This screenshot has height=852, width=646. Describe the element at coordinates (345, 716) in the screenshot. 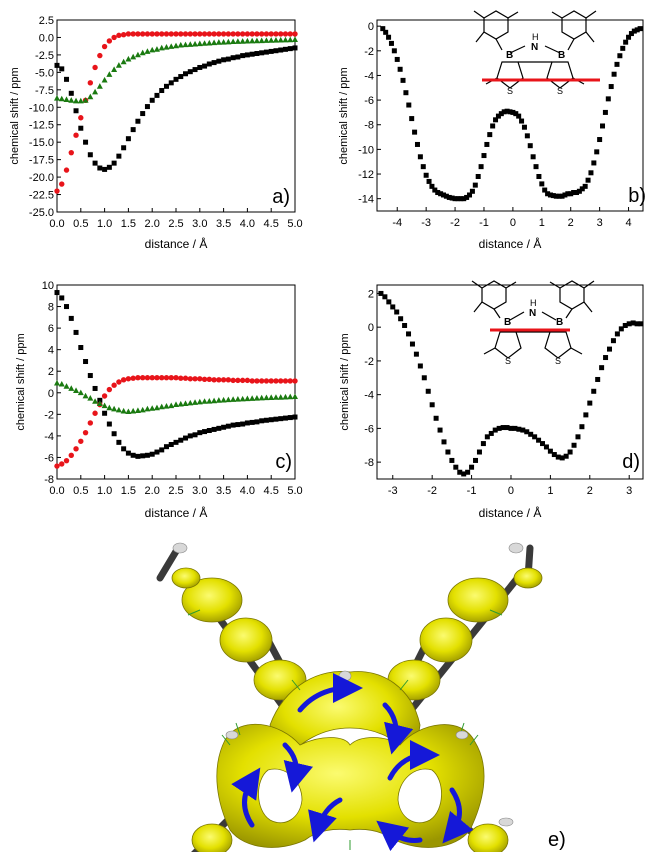

I see `central-ring-surface` at that location.